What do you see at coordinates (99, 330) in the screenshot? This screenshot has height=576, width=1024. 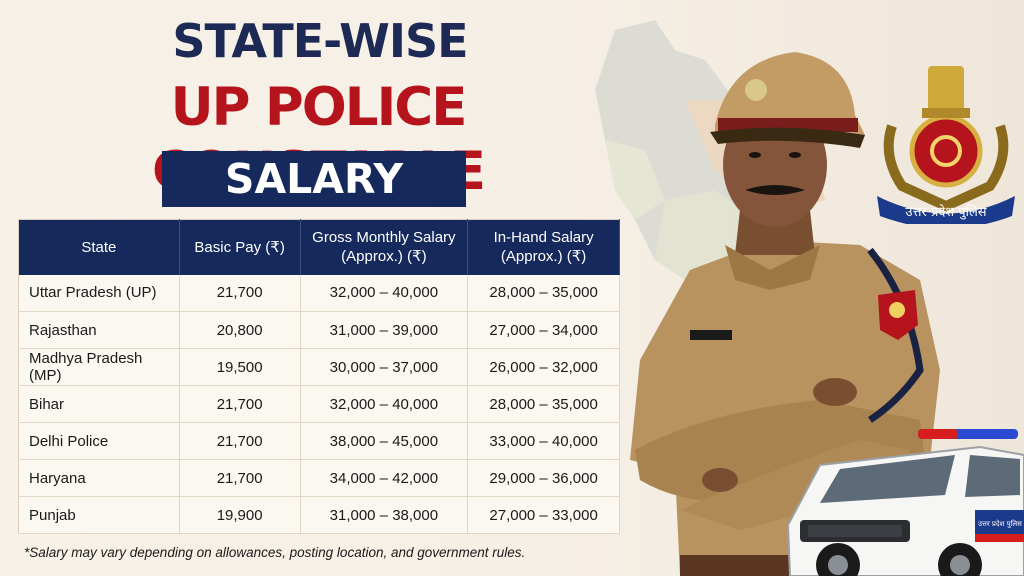 I see `cell-state: Rajasthan` at bounding box center [99, 330].